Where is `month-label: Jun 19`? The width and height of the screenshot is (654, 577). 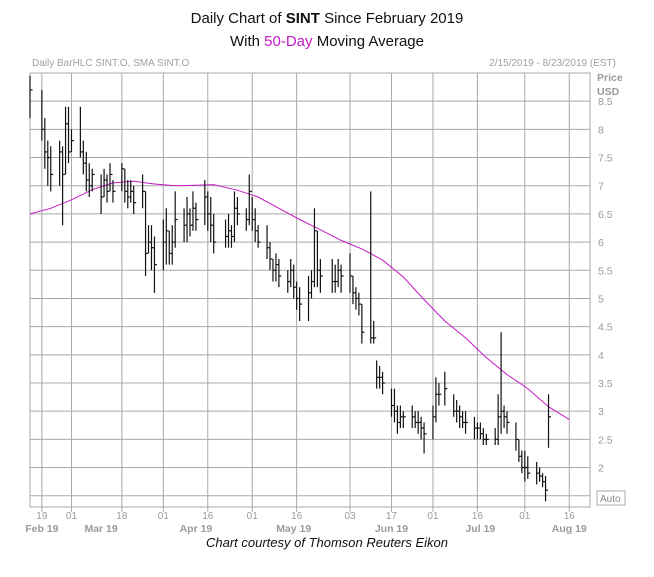 month-label: Jun 19 is located at coordinates (391, 529).